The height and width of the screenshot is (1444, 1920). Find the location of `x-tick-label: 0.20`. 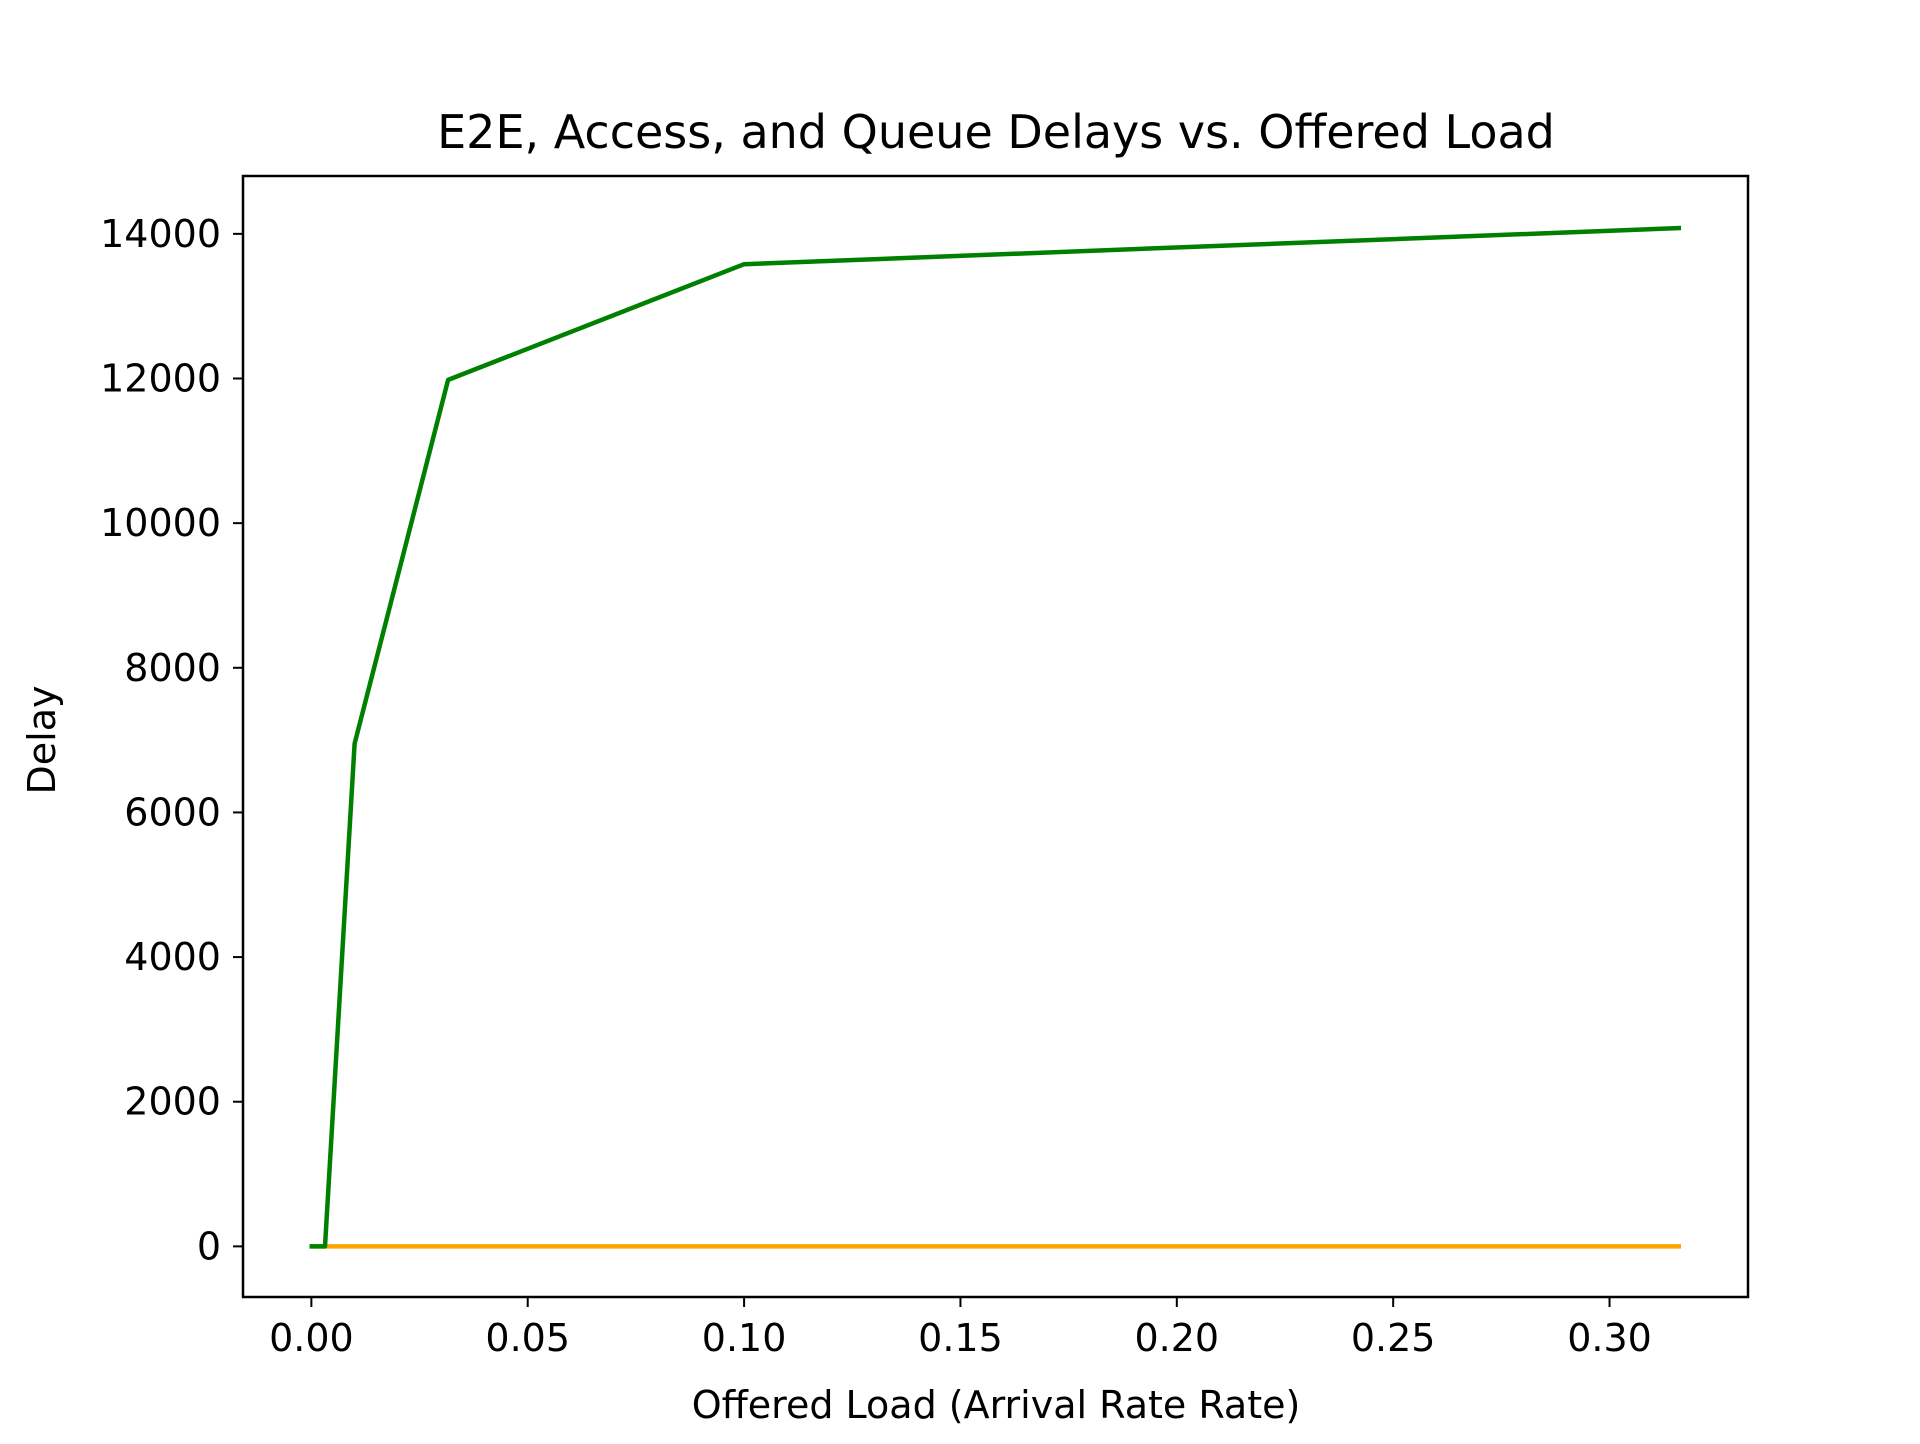

x-tick-label: 0.20 is located at coordinates (1177, 1338).